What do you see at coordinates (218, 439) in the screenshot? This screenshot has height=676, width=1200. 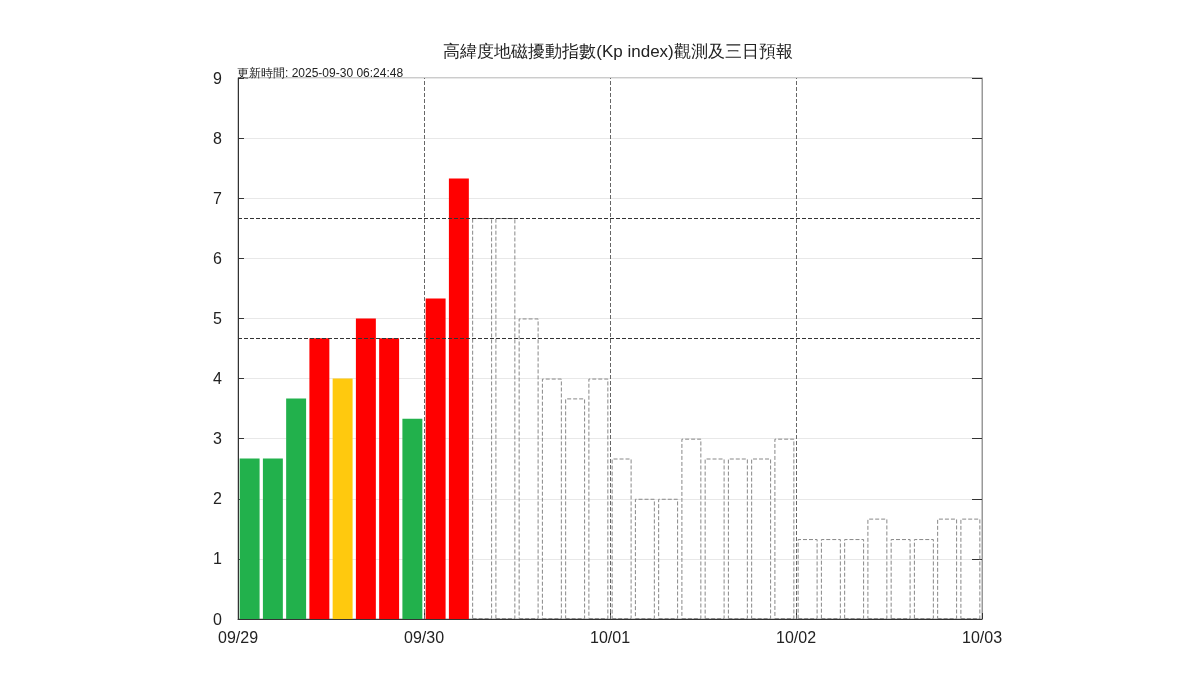 I see `y-tick-label: 3` at bounding box center [218, 439].